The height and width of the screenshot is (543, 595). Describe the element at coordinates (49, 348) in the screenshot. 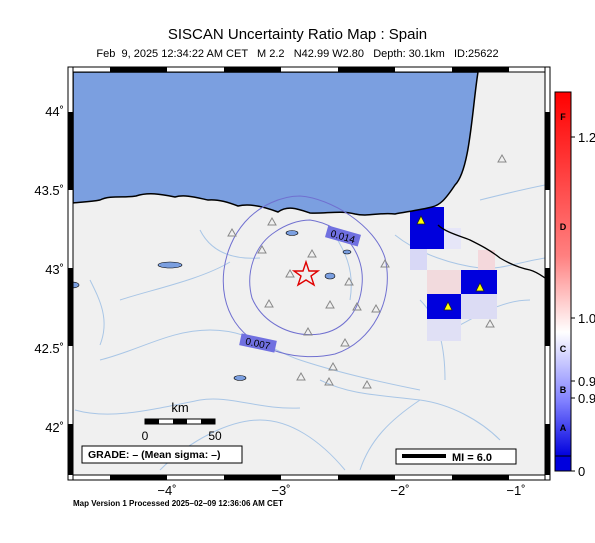

I see `svg-text: 42.5˚` at that location.